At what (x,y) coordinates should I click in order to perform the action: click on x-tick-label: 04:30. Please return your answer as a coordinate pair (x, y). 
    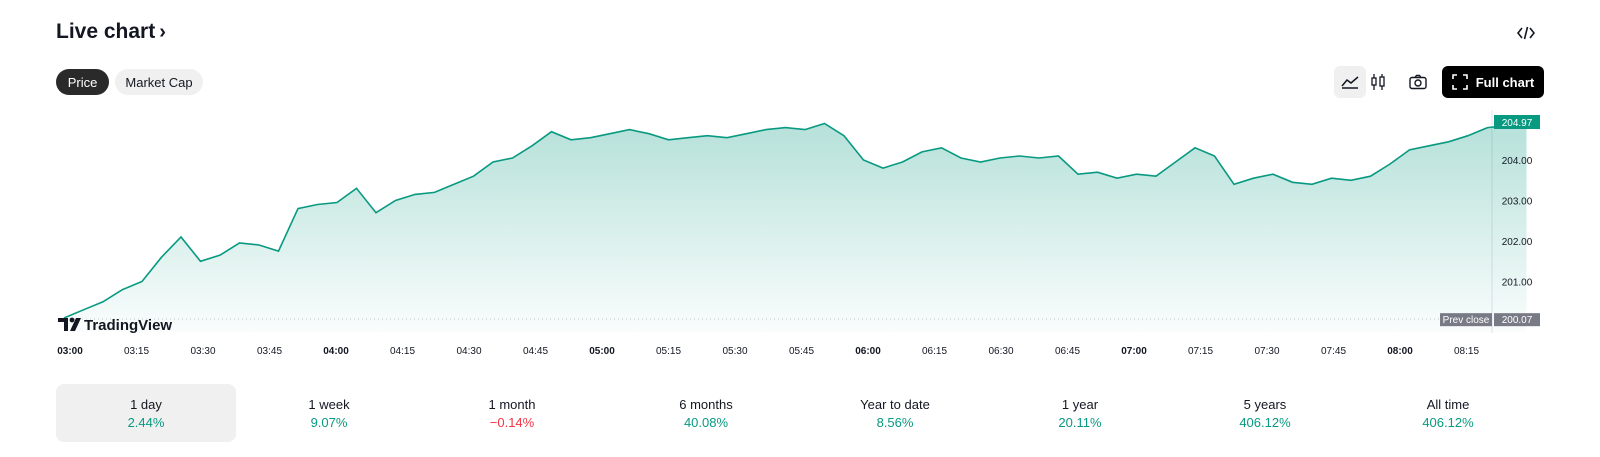
    Looking at the image, I should click on (468, 351).